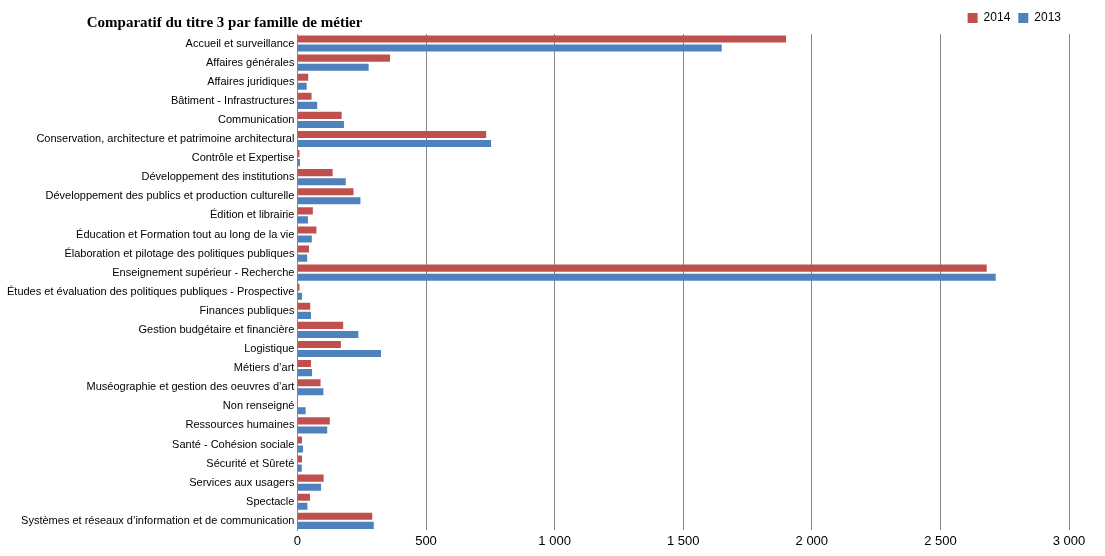 The image size is (1105, 556). Describe the element at coordinates (243, 157) in the screenshot. I see `y-tick-label: Contrôle et Expertise` at that location.